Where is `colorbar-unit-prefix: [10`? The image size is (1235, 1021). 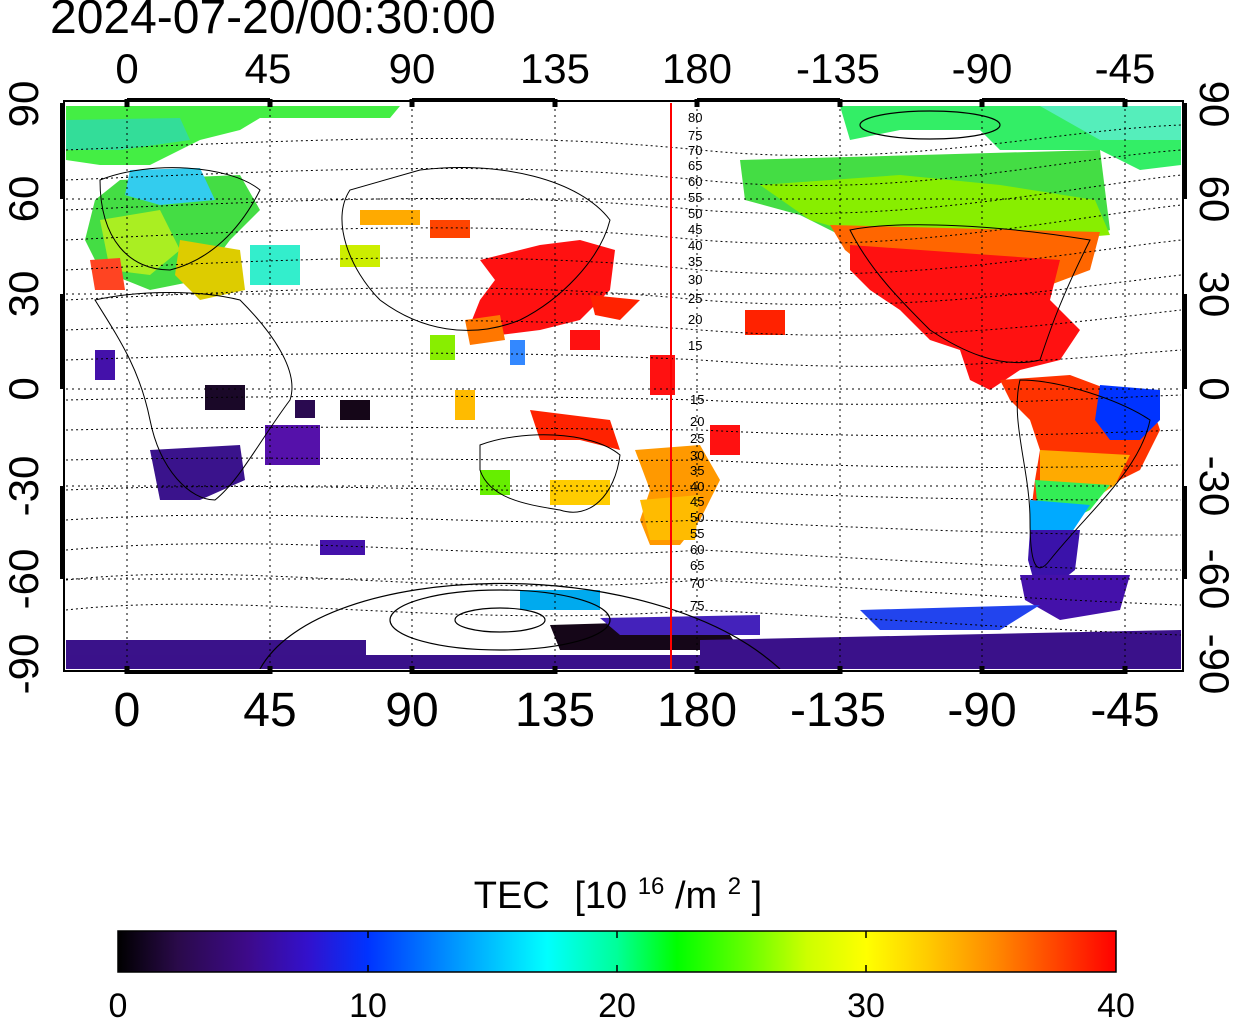 colorbar-unit-prefix: [10 is located at coordinates (600, 896).